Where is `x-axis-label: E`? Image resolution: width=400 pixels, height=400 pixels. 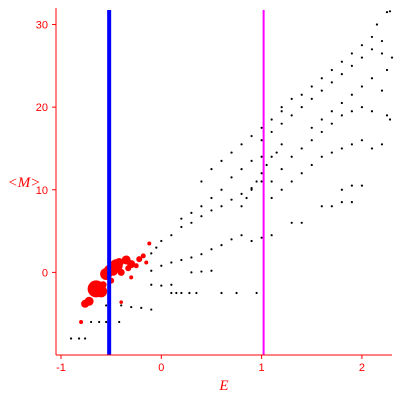 x-axis-label: E is located at coordinates (223, 386).